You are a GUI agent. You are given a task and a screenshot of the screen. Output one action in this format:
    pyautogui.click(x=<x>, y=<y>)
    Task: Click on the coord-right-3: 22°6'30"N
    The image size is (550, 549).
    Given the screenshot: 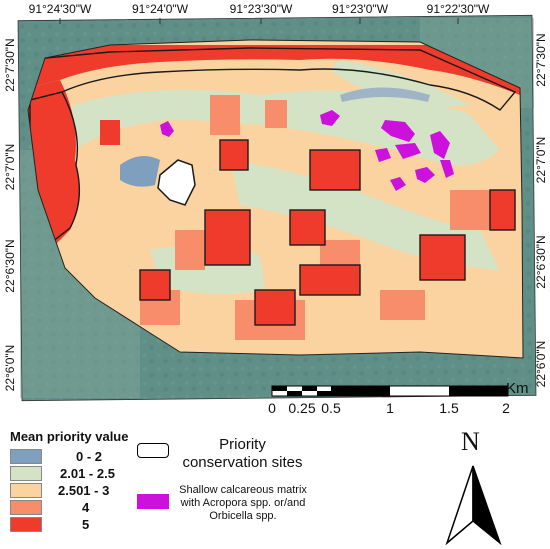 What is the action you would take?
    pyautogui.click(x=541, y=262)
    